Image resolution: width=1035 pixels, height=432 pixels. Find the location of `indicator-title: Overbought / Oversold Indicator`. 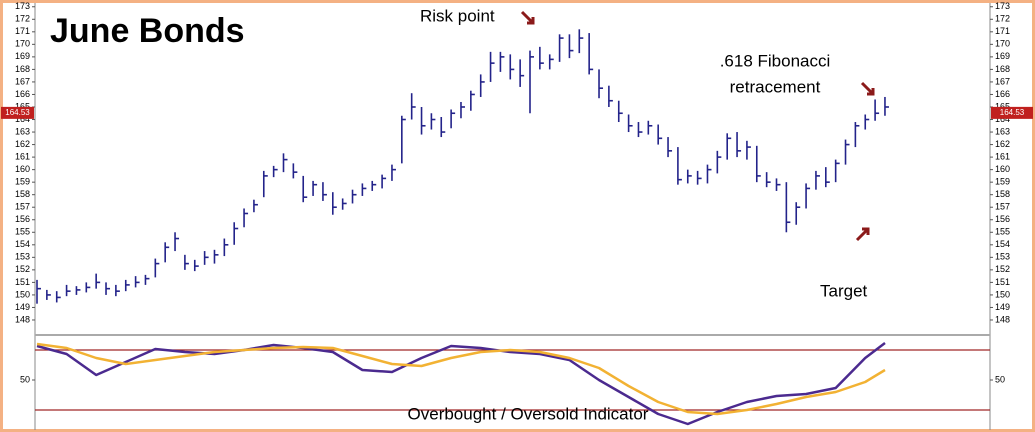

indicator-title: Overbought / Oversold Indicator is located at coordinates (528, 413).